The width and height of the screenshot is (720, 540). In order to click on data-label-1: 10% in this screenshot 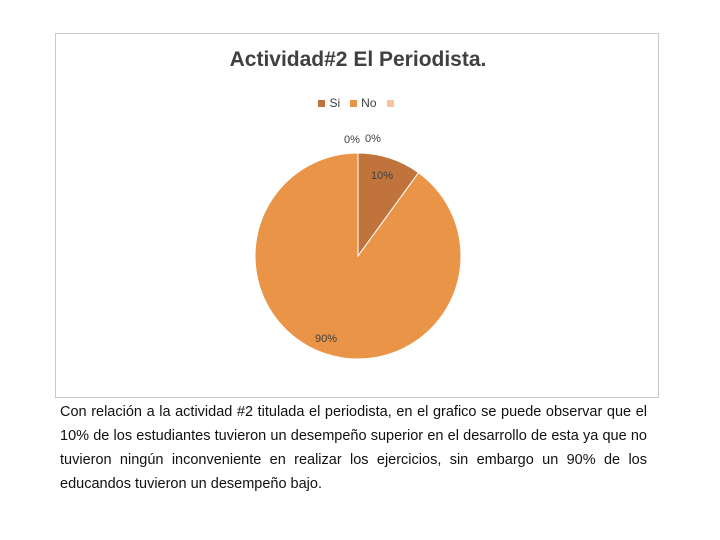, I will do `click(382, 176)`.